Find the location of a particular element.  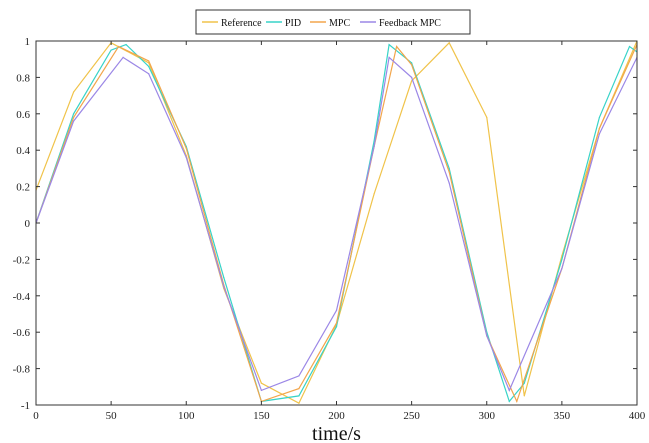

x-tick-label: 400 is located at coordinates (637, 416).